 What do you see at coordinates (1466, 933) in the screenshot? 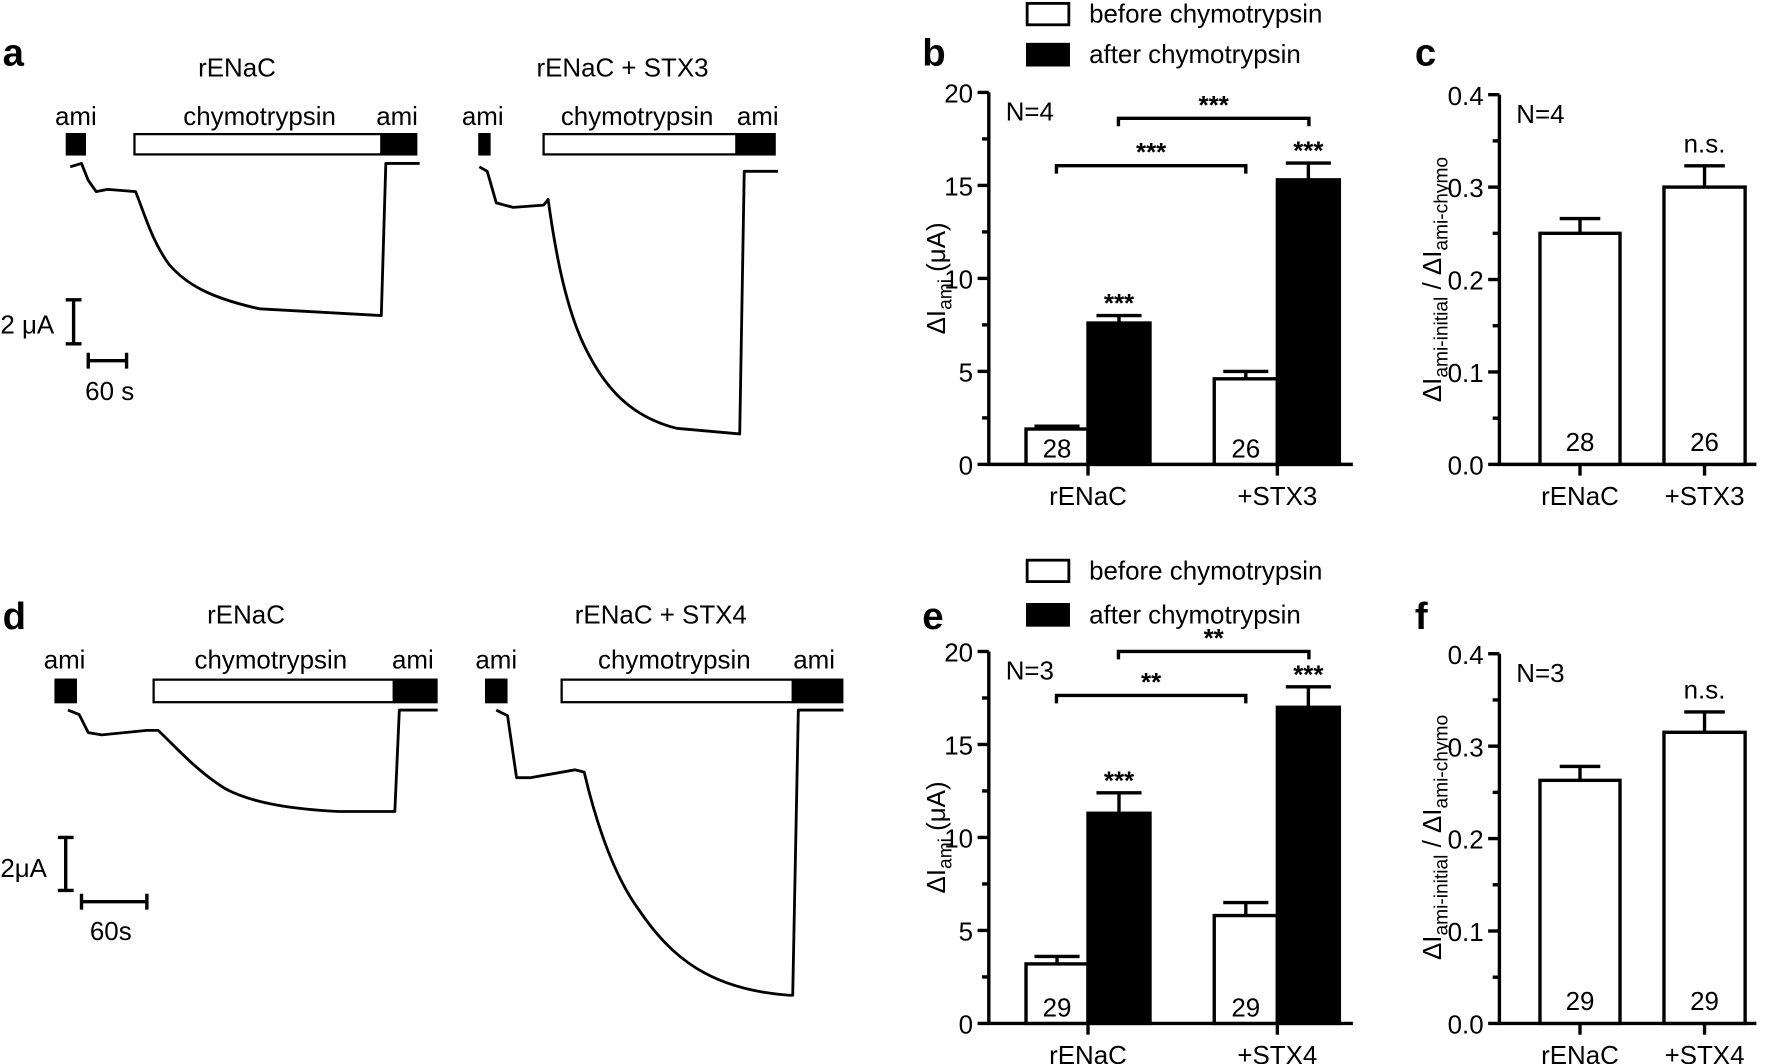
I see `y-tick-label: 0.1` at bounding box center [1466, 933].